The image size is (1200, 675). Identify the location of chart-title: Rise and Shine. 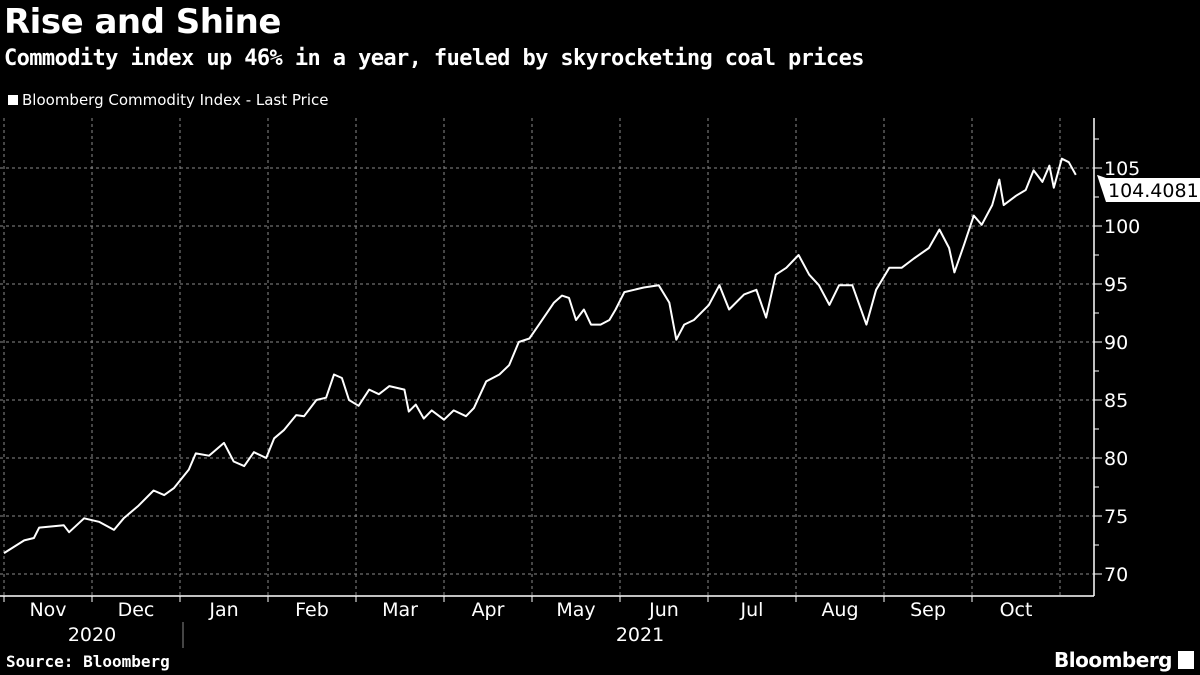
(142, 22).